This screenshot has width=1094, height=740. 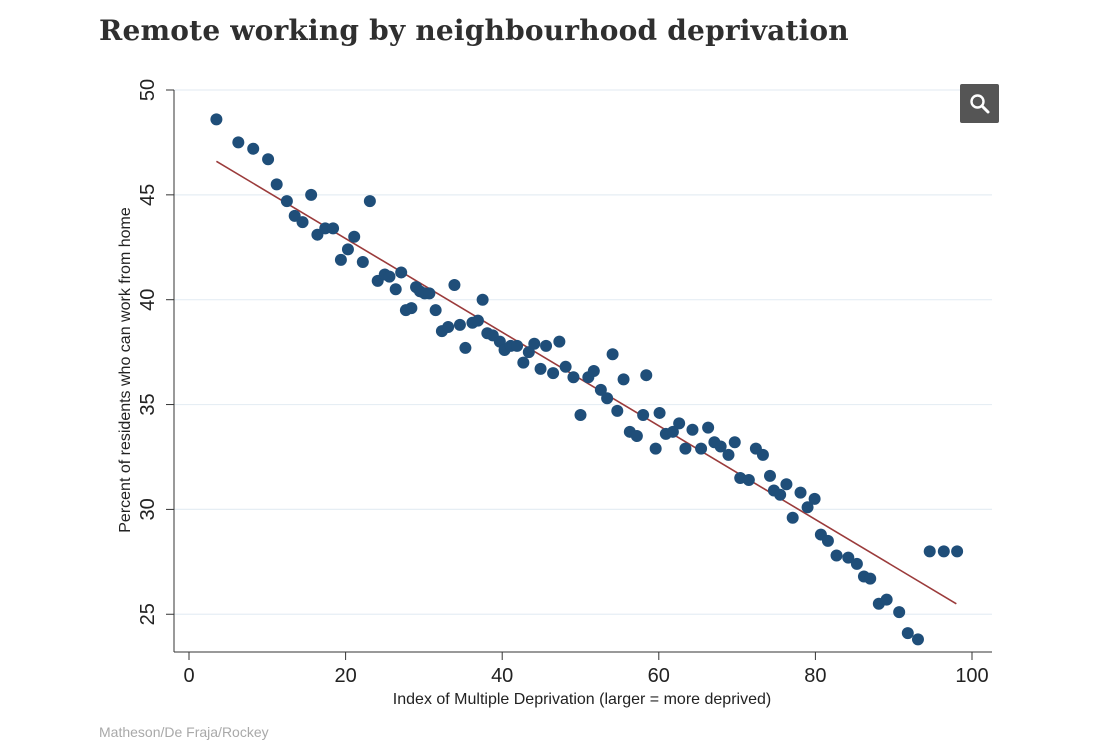 What do you see at coordinates (971, 676) in the screenshot?
I see `x-tick-label: 100` at bounding box center [971, 676].